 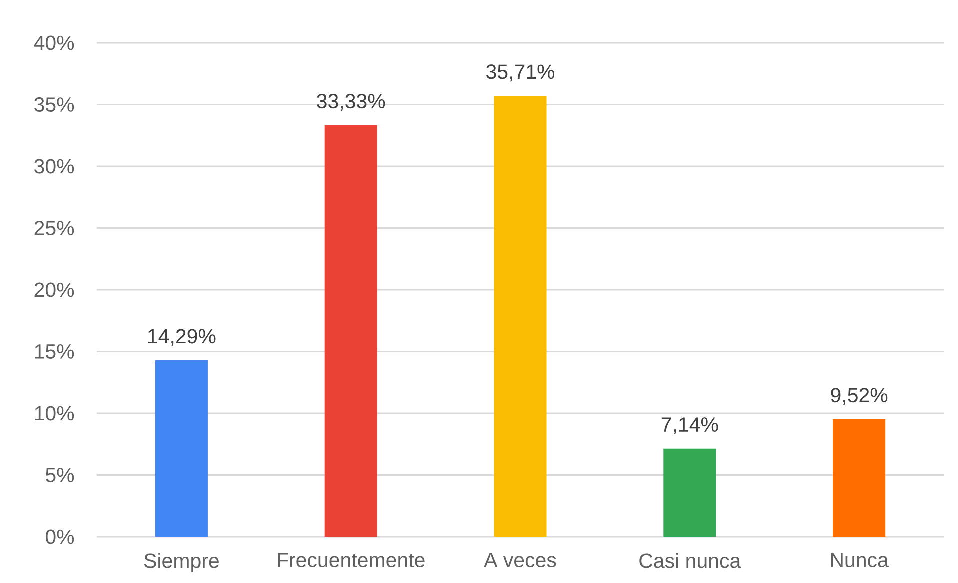 I want to click on y-tick-label: 5%, so click(x=60, y=475).